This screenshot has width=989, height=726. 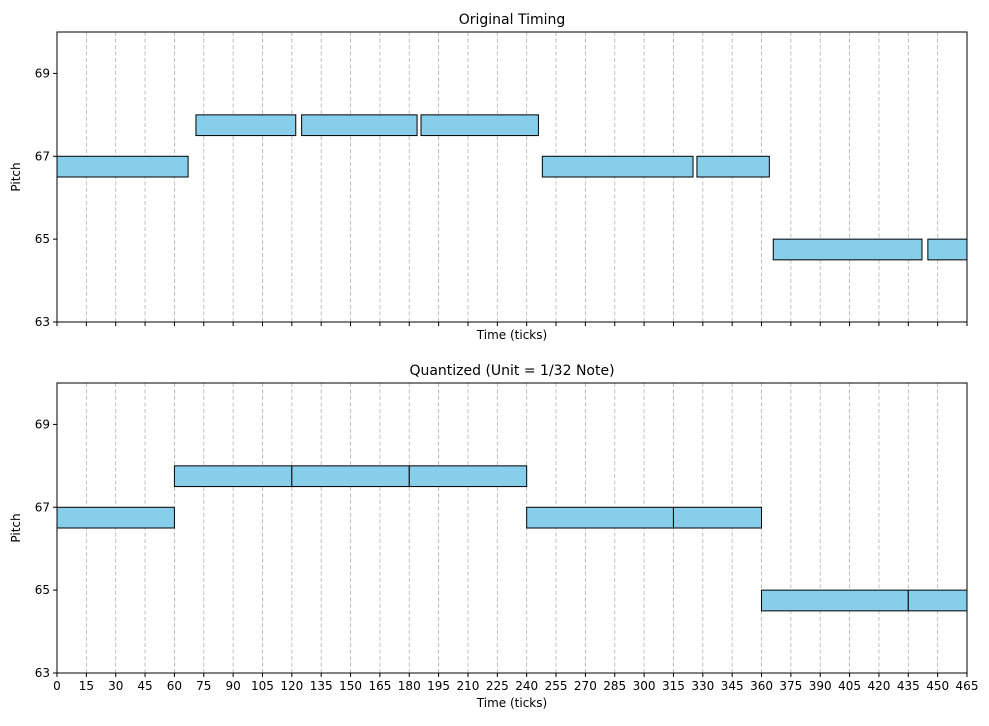 What do you see at coordinates (379, 686) in the screenshot?
I see `x-tick-label: 165` at bounding box center [379, 686].